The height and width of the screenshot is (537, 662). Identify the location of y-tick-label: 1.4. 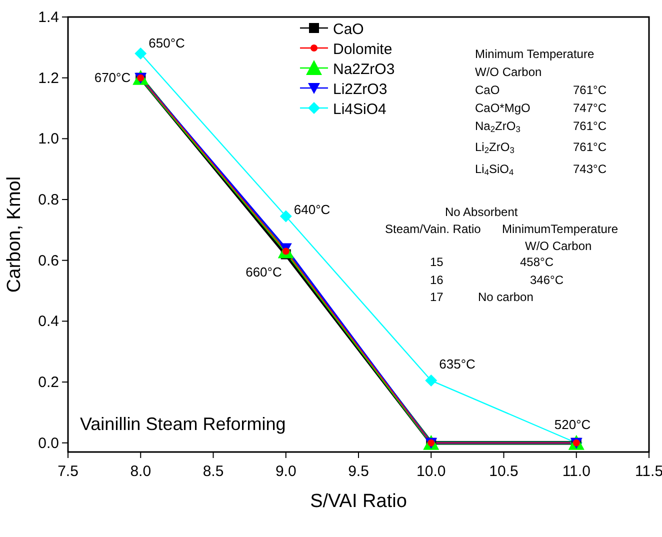
(48, 17).